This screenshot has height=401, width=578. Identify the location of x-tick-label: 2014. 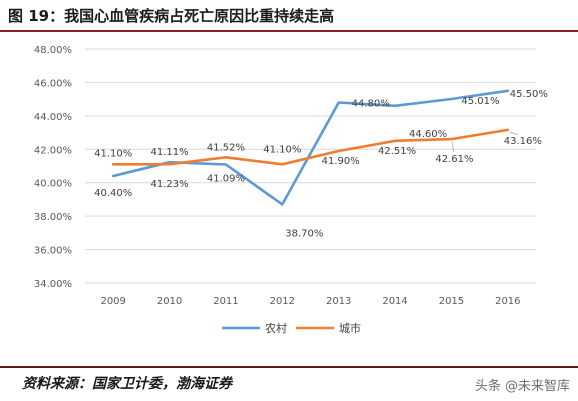
(394, 301).